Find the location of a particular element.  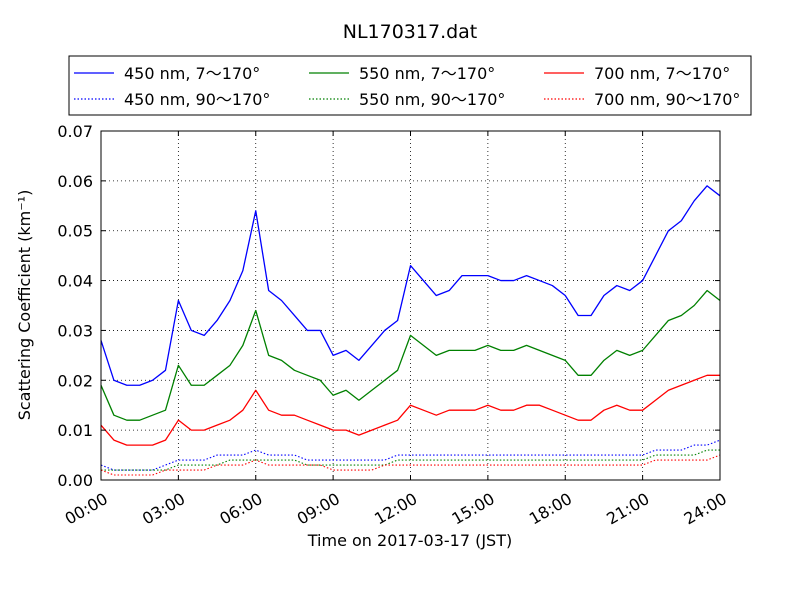

legend-entry: 450 nm, 90～170° is located at coordinates (172, 99).